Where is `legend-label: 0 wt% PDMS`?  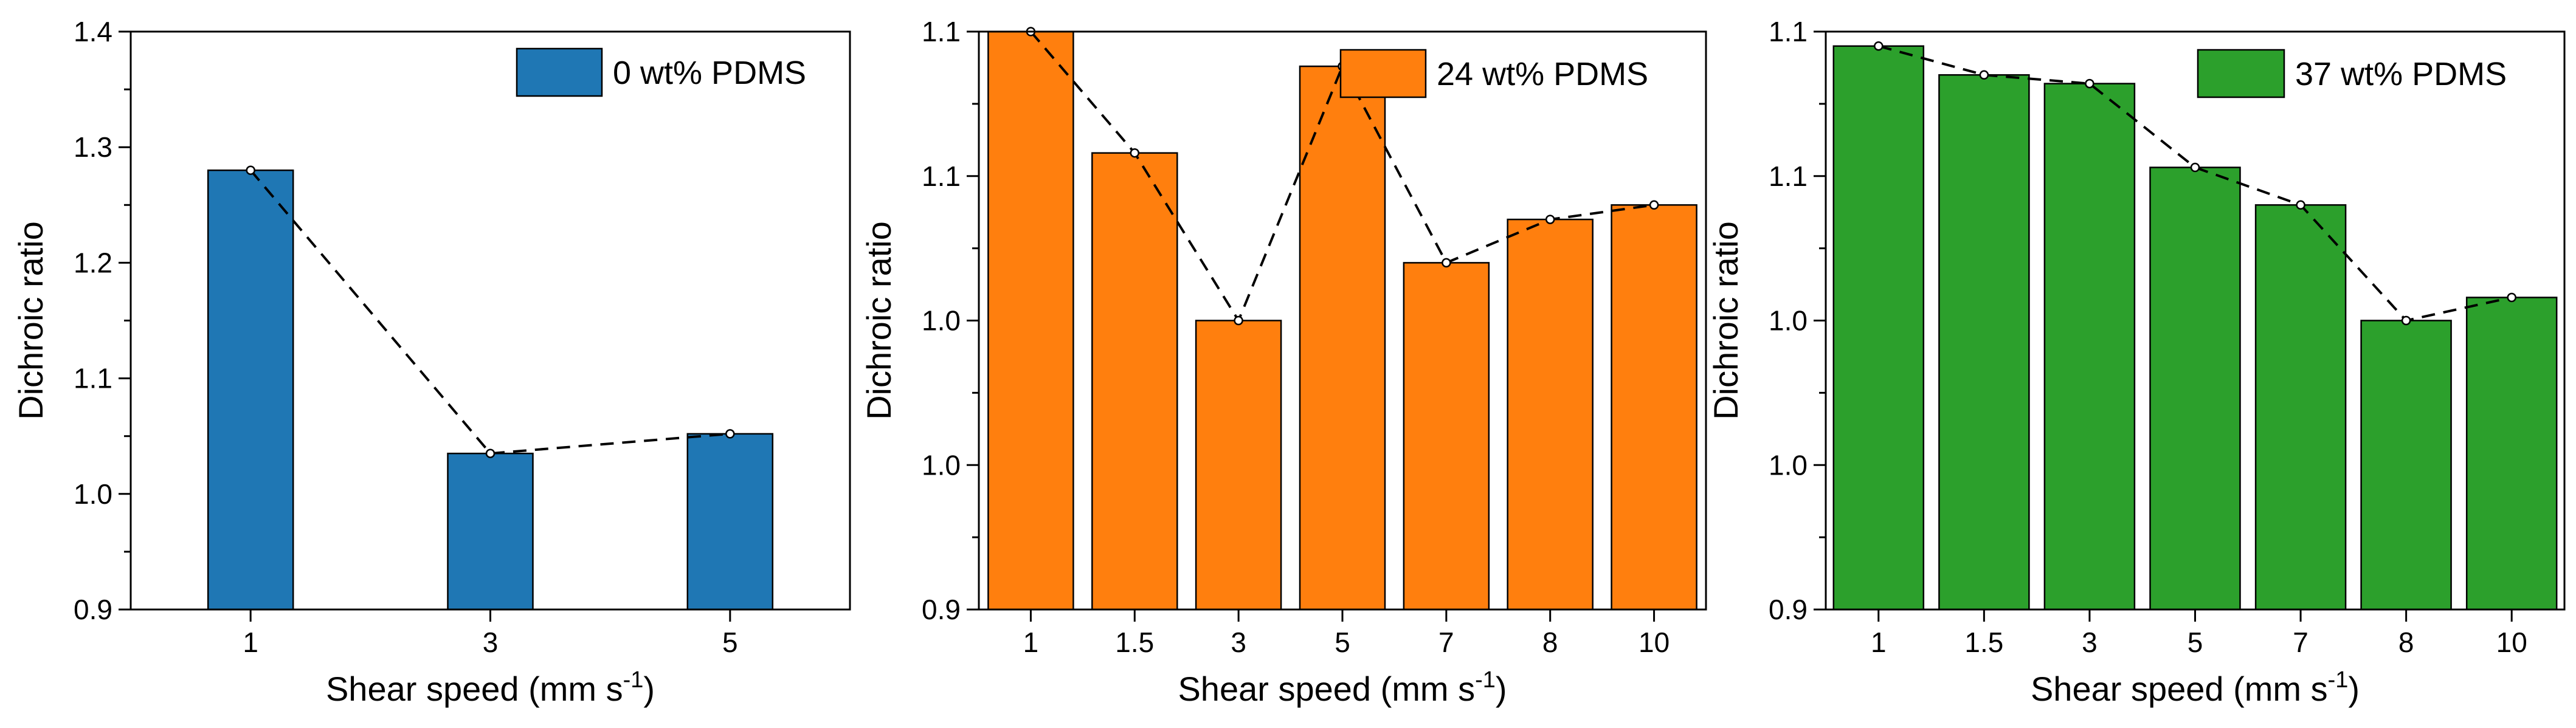 legend-label: 0 wt% PDMS is located at coordinates (709, 73).